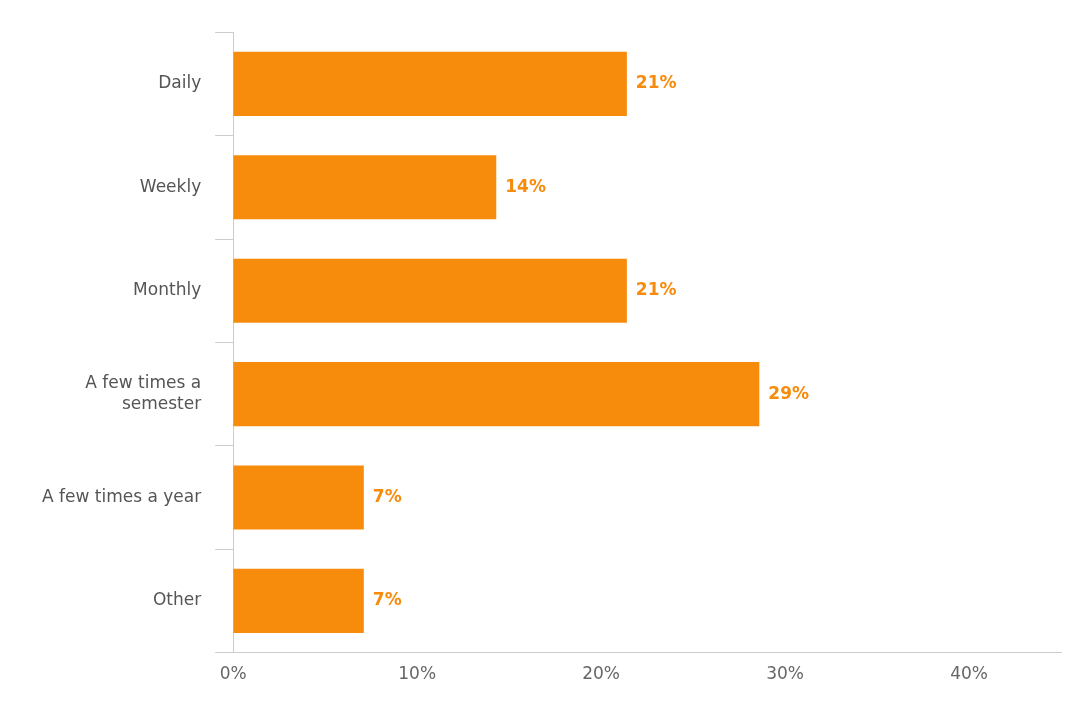 Image resolution: width=1079 pixels, height=715 pixels. I want to click on x-tick-label: 40%, so click(969, 673).